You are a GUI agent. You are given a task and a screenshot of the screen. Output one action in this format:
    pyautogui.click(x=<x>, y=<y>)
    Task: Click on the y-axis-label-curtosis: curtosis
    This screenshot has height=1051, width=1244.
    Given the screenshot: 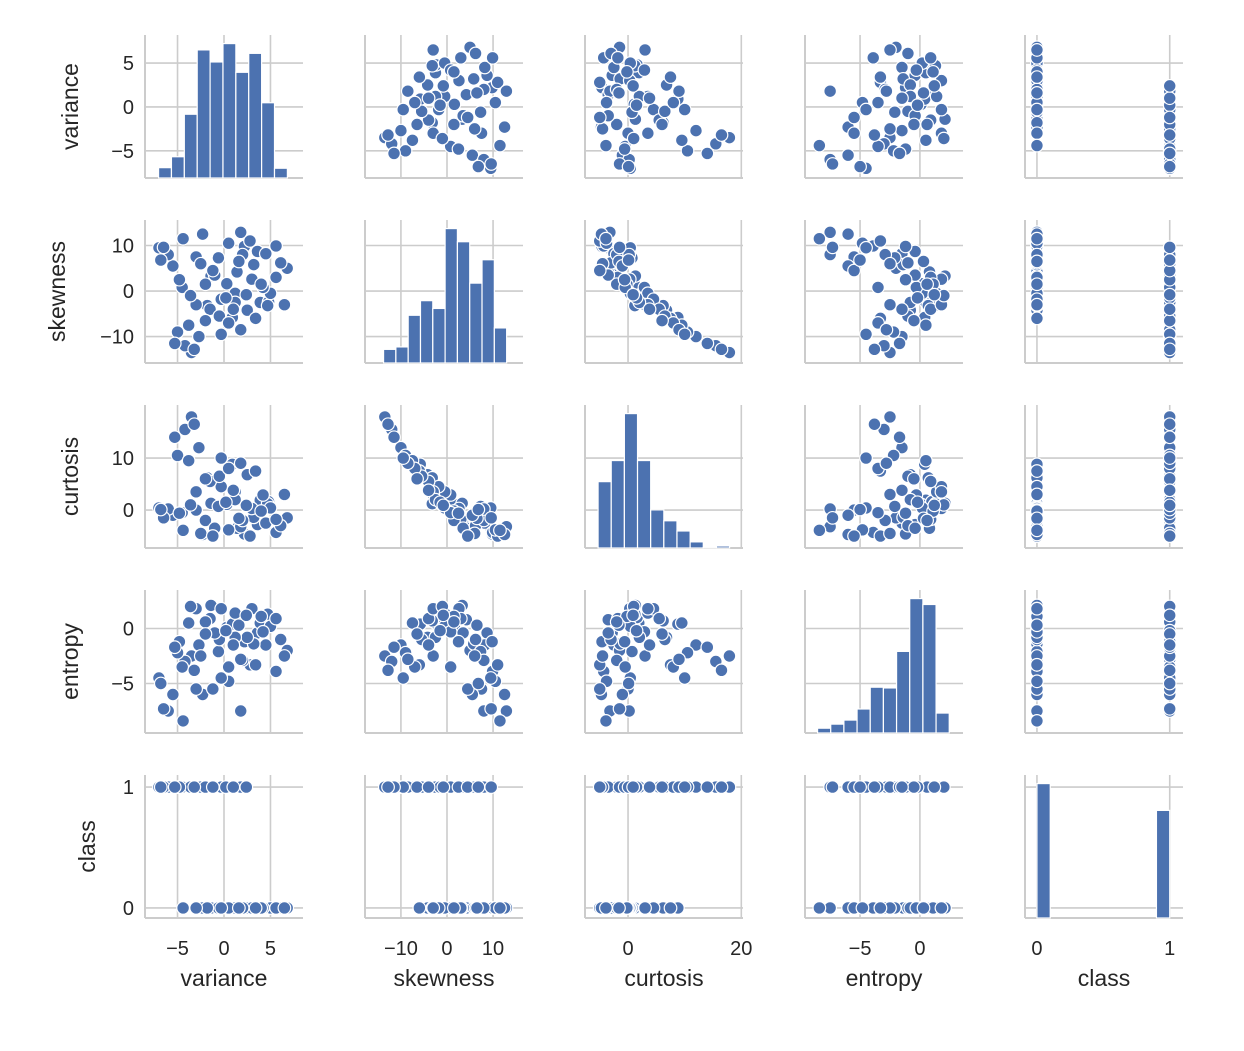 What is the action you would take?
    pyautogui.click(x=70, y=476)
    